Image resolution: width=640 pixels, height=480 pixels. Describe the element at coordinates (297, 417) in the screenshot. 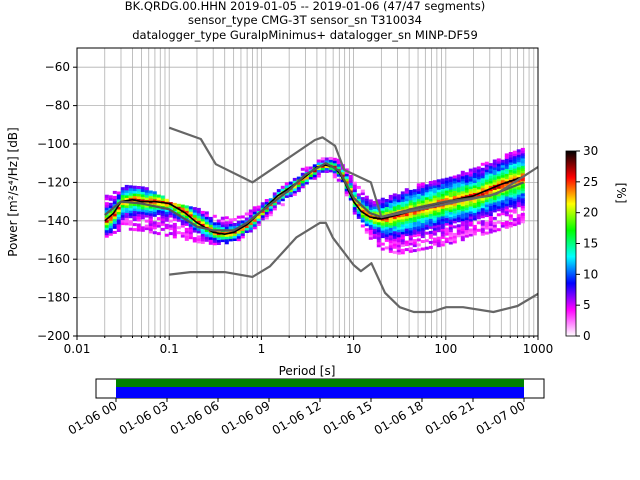

I see `timeline-tick-label: 01-06 12` at that location.